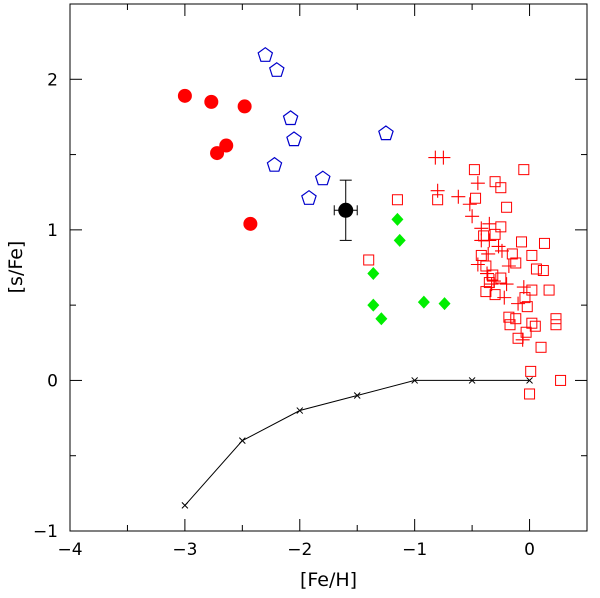 Image resolution: width=600 pixels, height=598 pixels. I want to click on x-tick-label: −4, so click(69, 550).